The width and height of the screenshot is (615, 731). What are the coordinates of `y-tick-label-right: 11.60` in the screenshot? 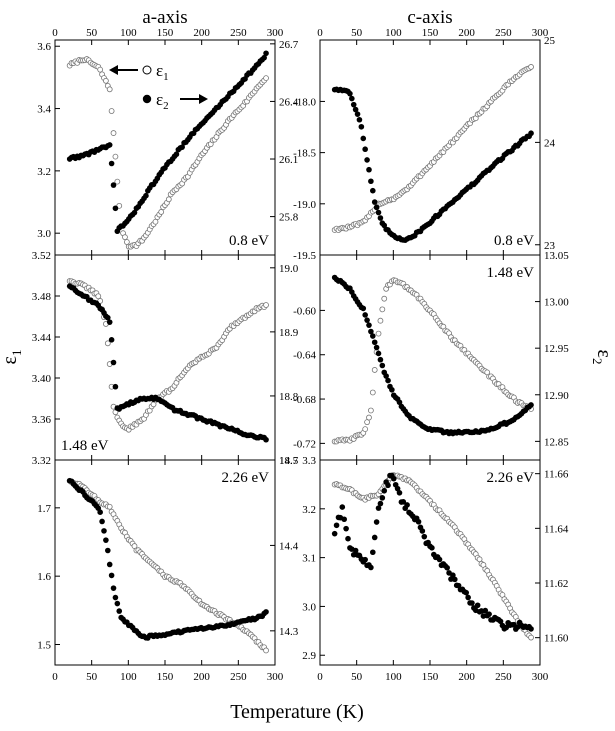 It's located at (556, 639).